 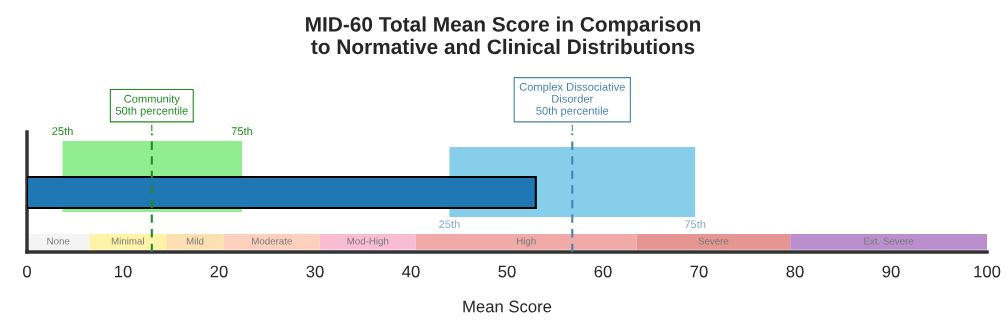 What do you see at coordinates (889, 241) in the screenshot?
I see `band-label: Ext. Severe` at bounding box center [889, 241].